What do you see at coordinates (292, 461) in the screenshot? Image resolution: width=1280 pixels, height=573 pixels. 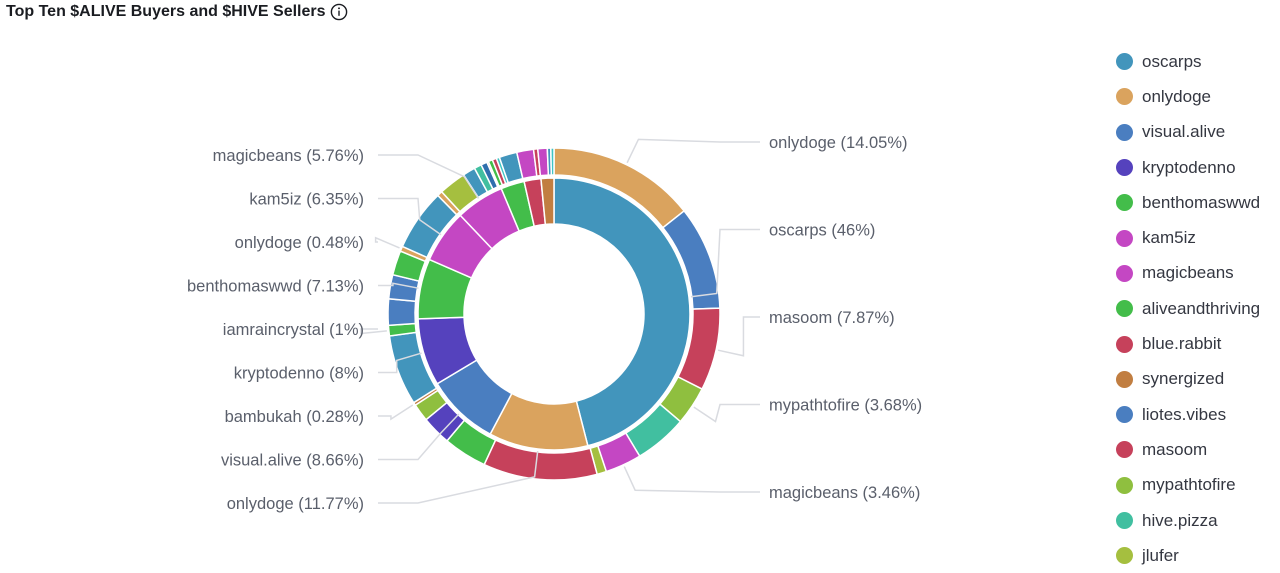 I see `callout-label: visual.alive (8.66%)` at bounding box center [292, 461].